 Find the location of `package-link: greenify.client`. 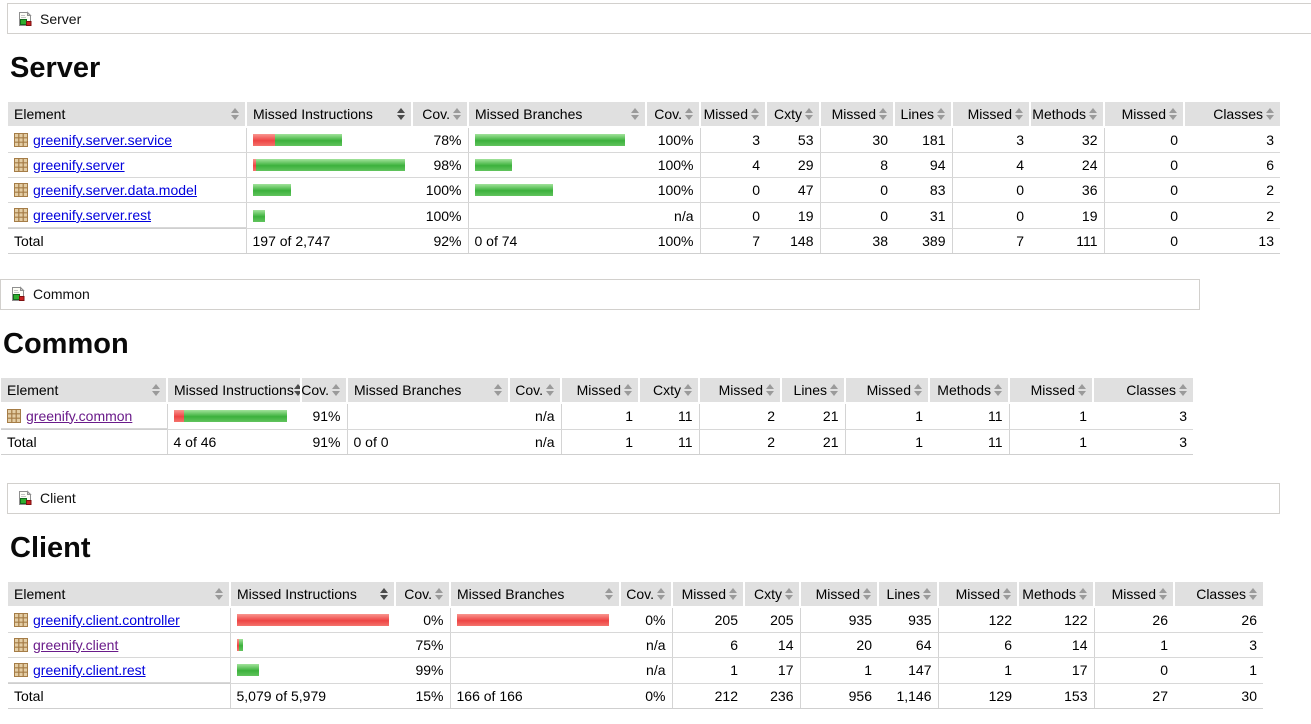

package-link: greenify.client is located at coordinates (76, 644).